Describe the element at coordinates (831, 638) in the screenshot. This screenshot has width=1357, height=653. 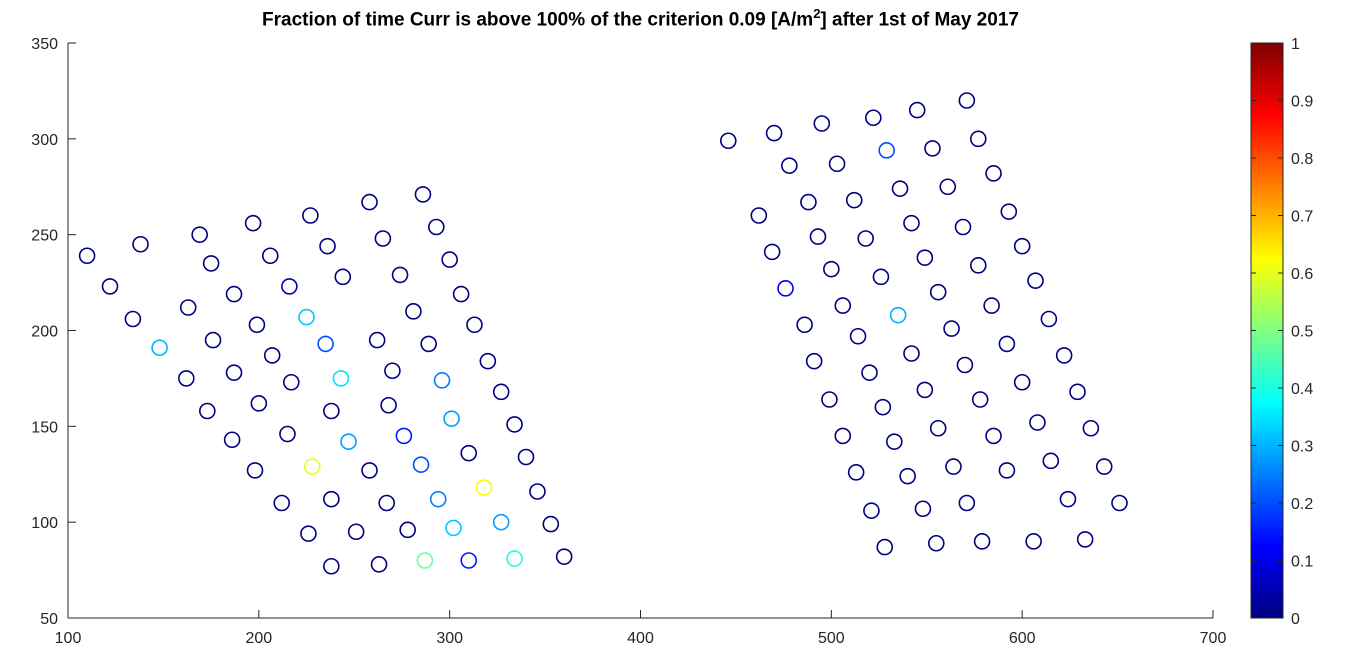
I see `x-tick-label: 500` at that location.